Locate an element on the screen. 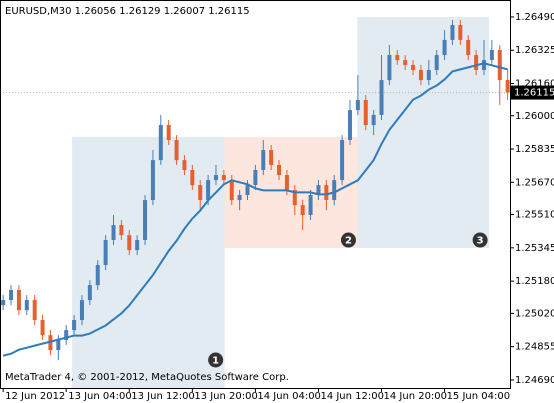 The height and width of the screenshot is (403, 554). zone-label: 2 is located at coordinates (348, 241).